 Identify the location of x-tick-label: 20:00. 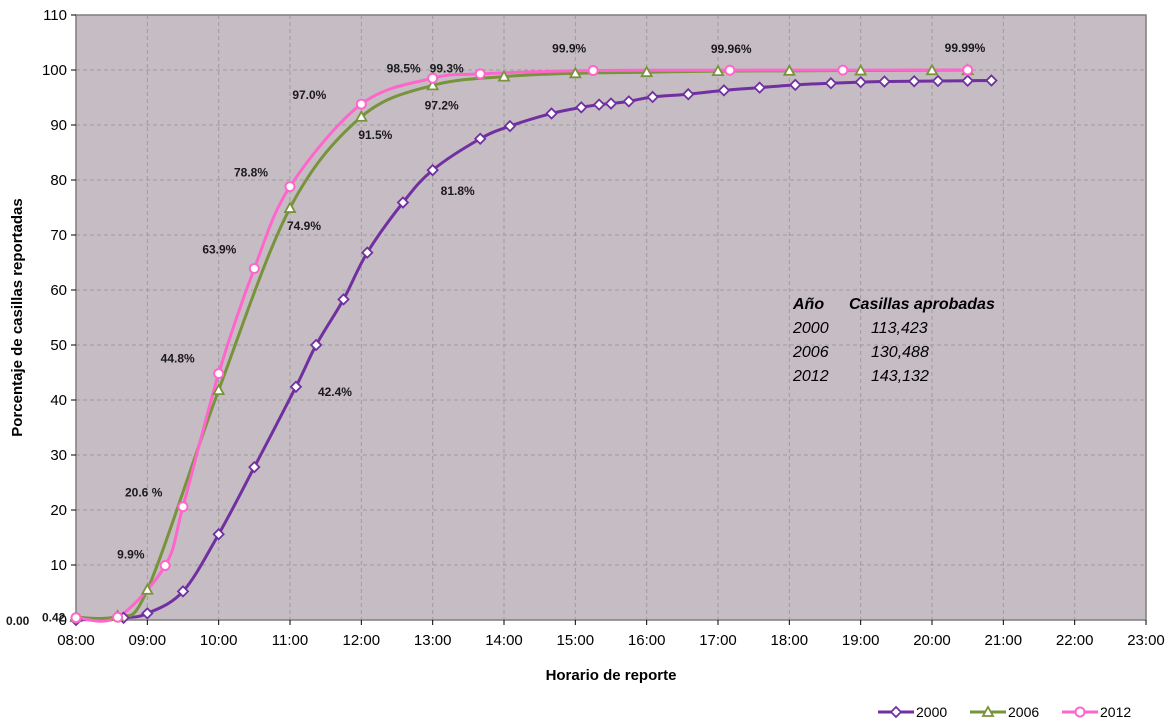
(932, 640).